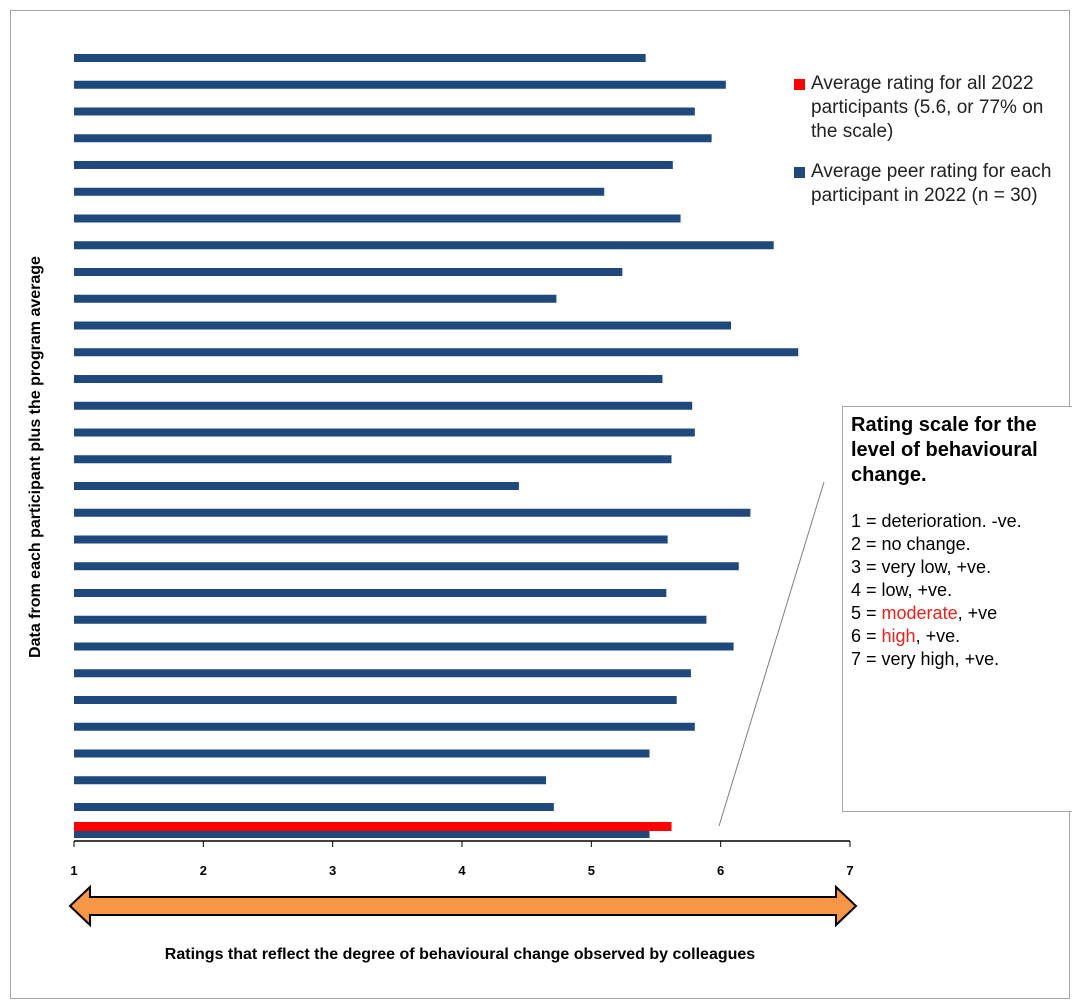 The height and width of the screenshot is (1001, 1072). Describe the element at coordinates (373, 826) in the screenshot. I see `bar-program-average` at that location.